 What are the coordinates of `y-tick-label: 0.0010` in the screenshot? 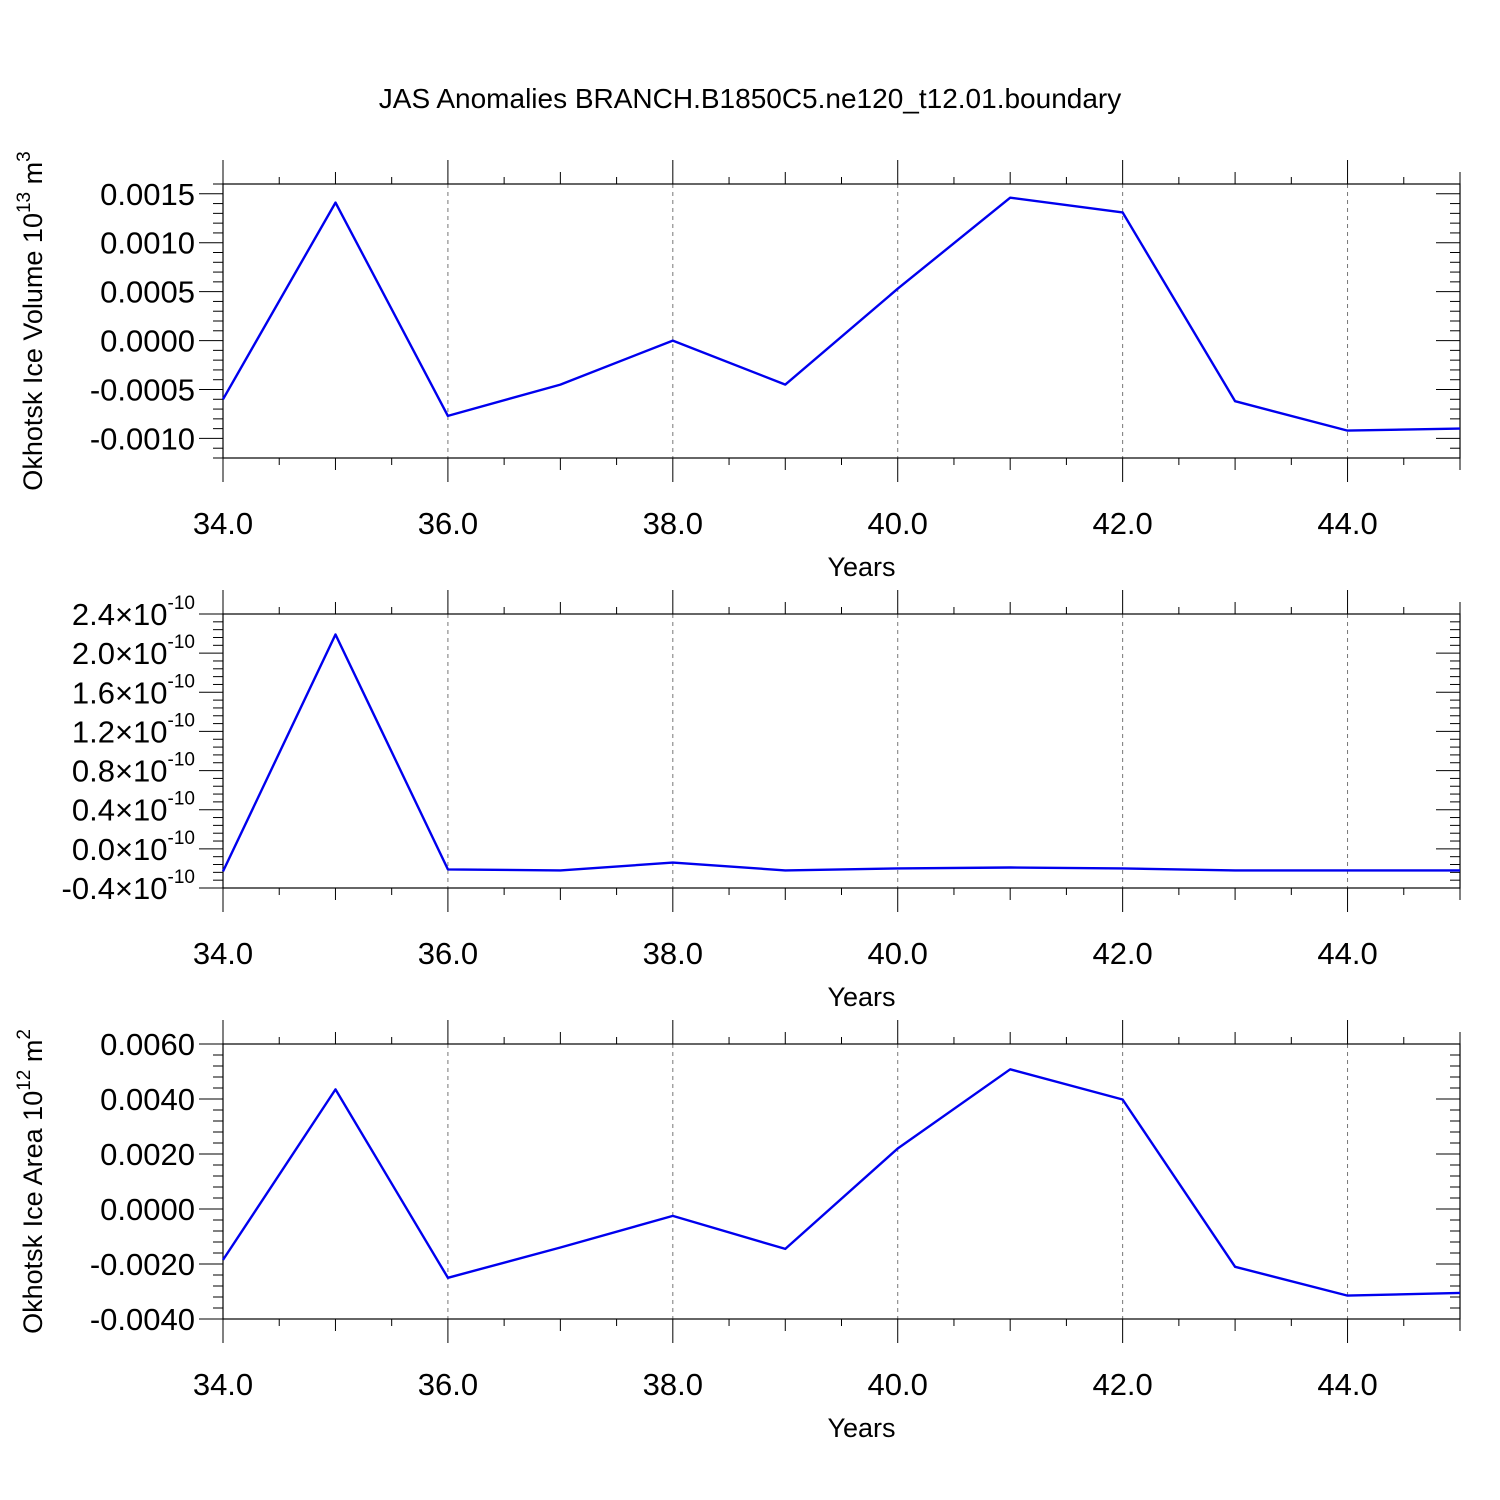 It's located at (147, 243).